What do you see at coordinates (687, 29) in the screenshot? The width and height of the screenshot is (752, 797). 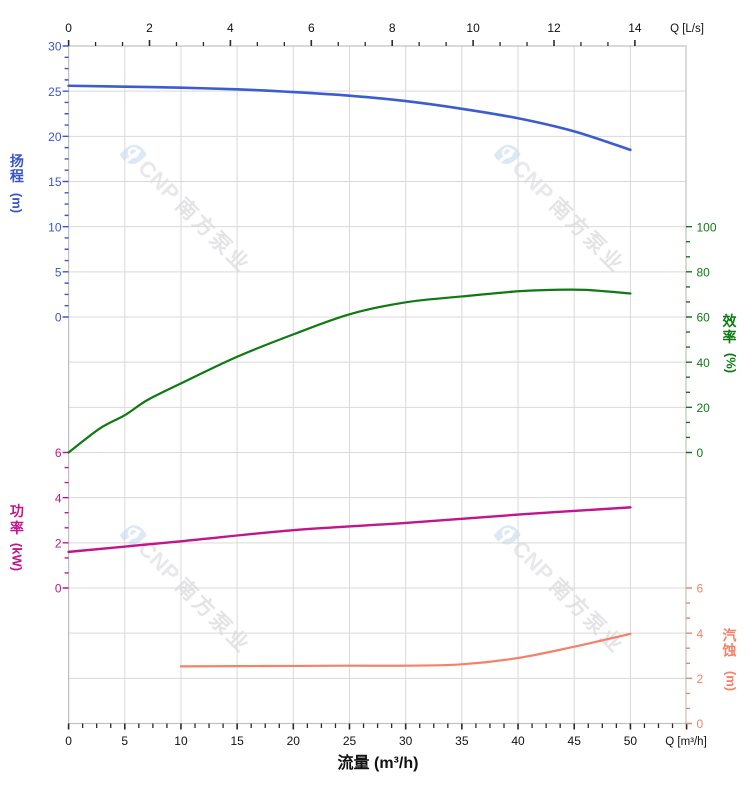 I see `svg-text: Q [L/s]` at bounding box center [687, 29].